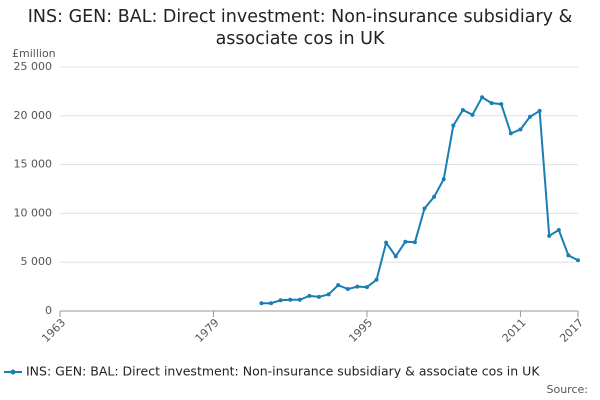 The height and width of the screenshot is (400, 600). I want to click on y-tick-label: 25 000, so click(33, 66).